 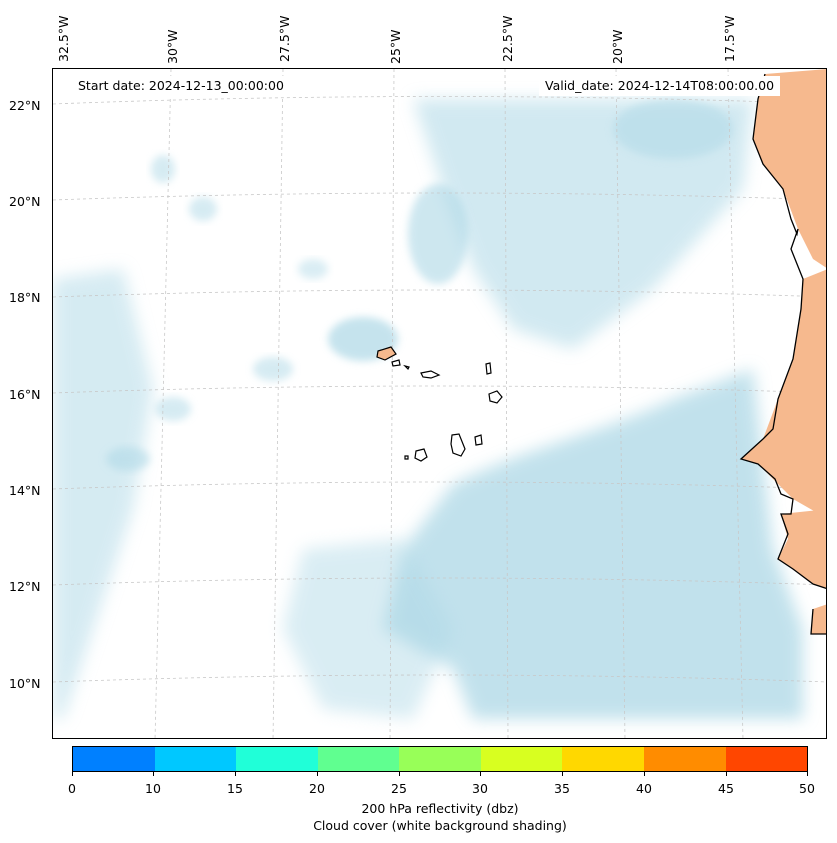 What do you see at coordinates (317, 788) in the screenshot?
I see `colorbar-tick-20: 20` at bounding box center [317, 788].